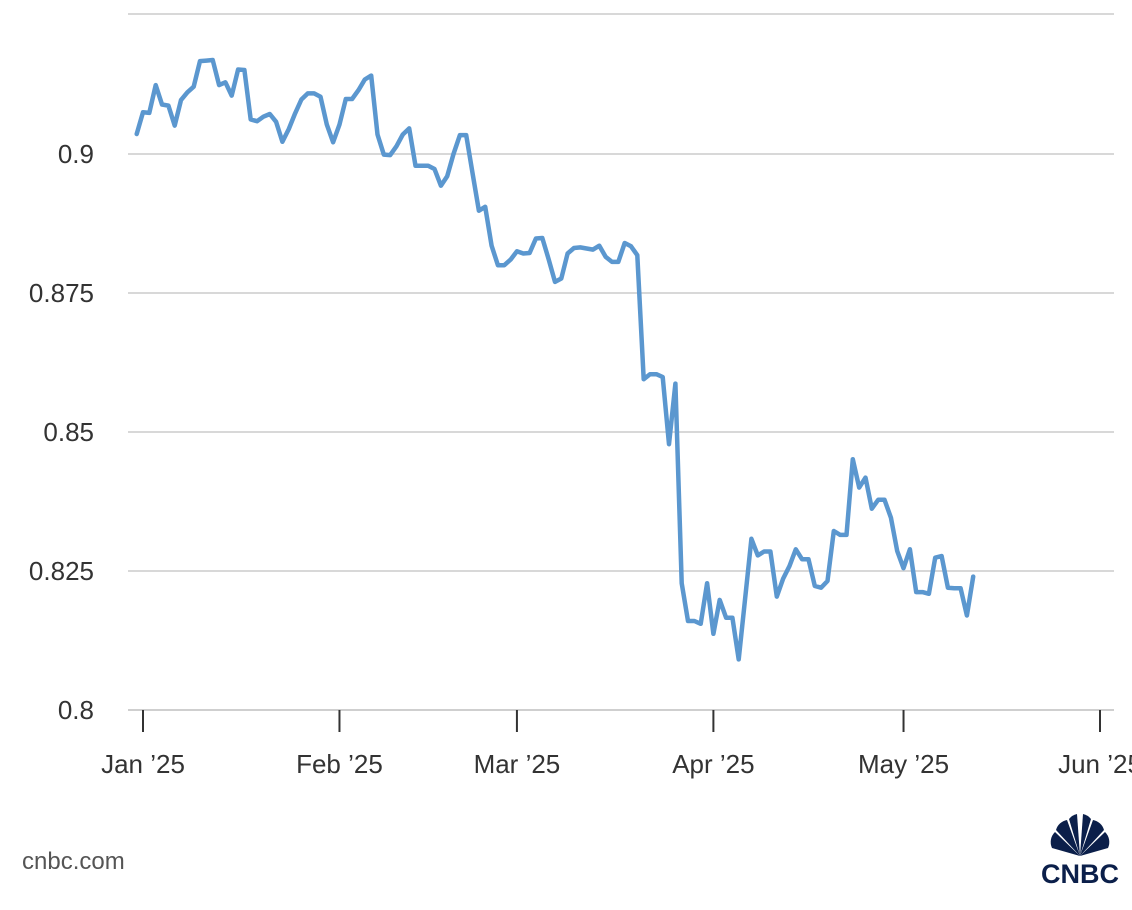 The image size is (1132, 910). I want to click on peacock-icon, so click(1080, 835).